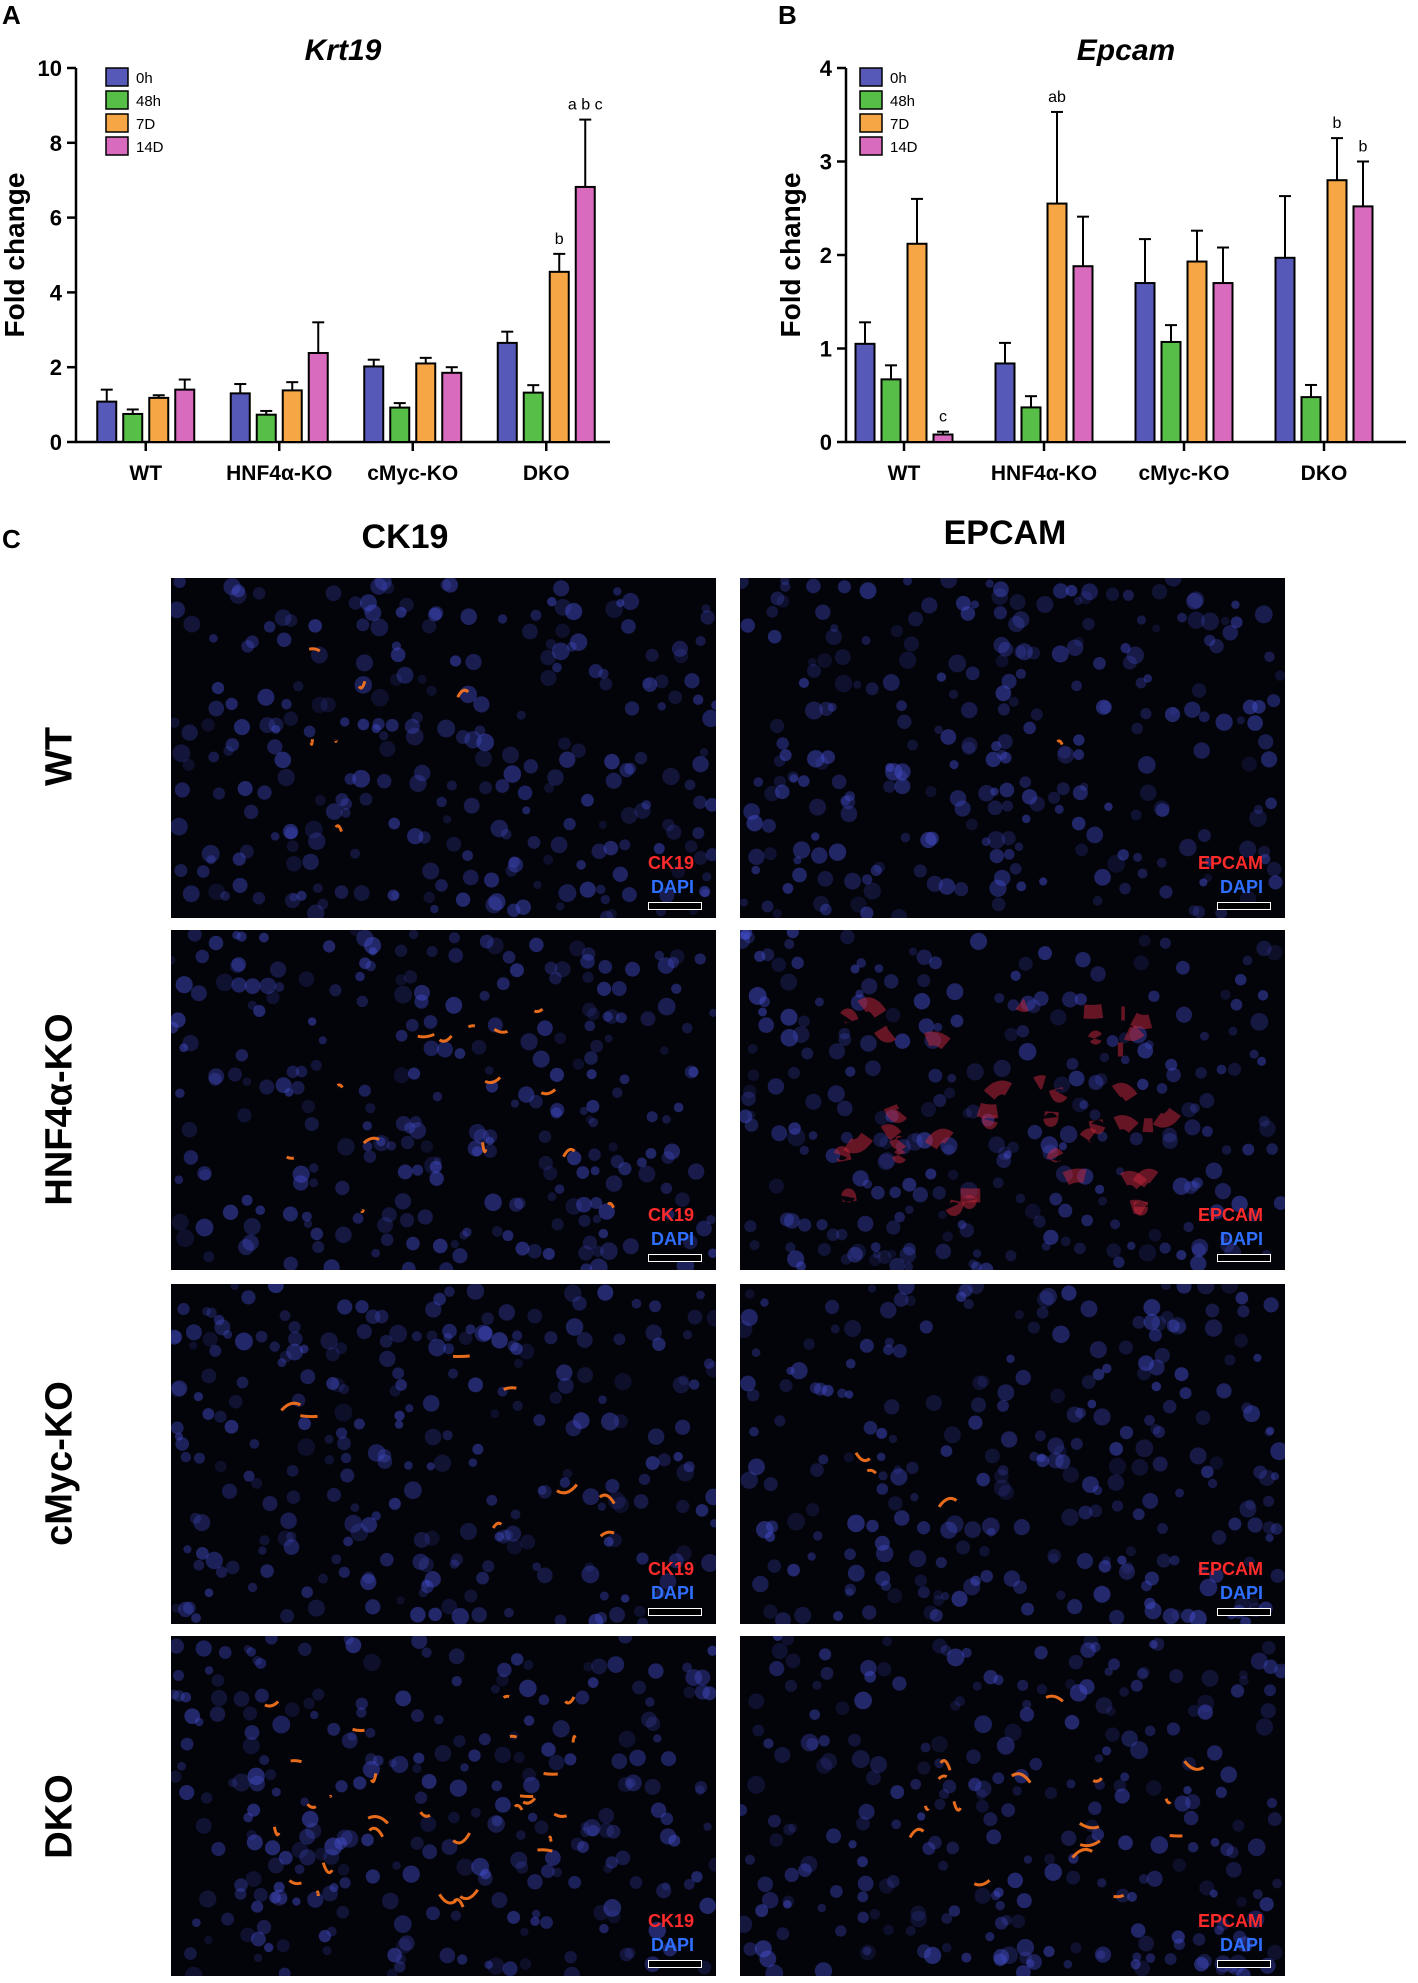  I want to click on micrograph-ck19-cmyc-ko: CK19 DAPI, so click(443, 1454).